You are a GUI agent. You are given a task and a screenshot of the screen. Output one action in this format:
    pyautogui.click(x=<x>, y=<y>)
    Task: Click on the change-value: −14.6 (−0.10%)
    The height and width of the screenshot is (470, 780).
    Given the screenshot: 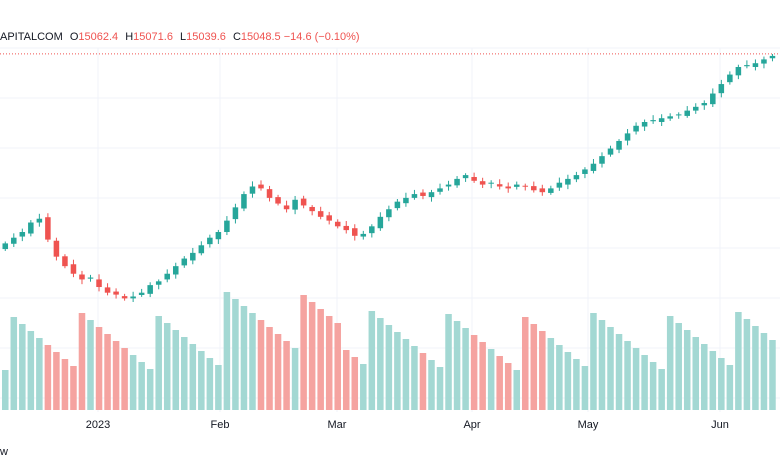 What is the action you would take?
    pyautogui.click(x=321, y=37)
    